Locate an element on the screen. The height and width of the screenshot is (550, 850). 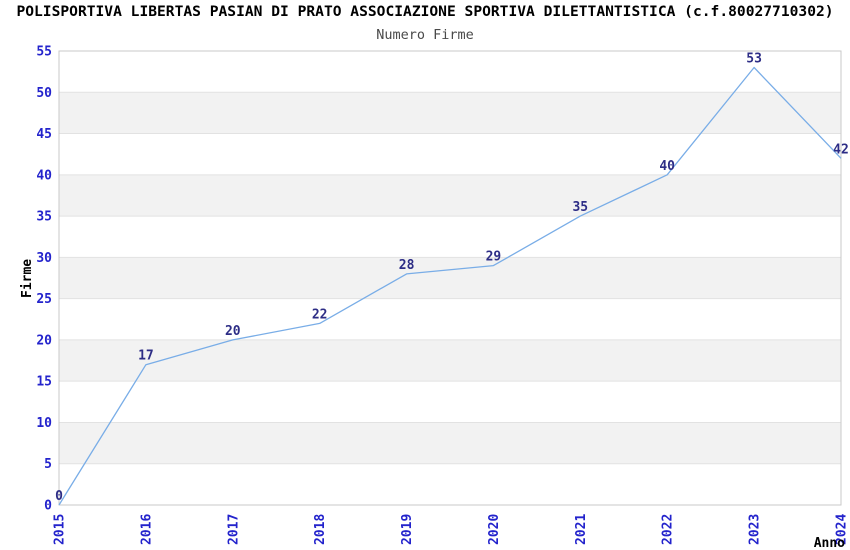
svg-text: 25 is located at coordinates (44, 299).